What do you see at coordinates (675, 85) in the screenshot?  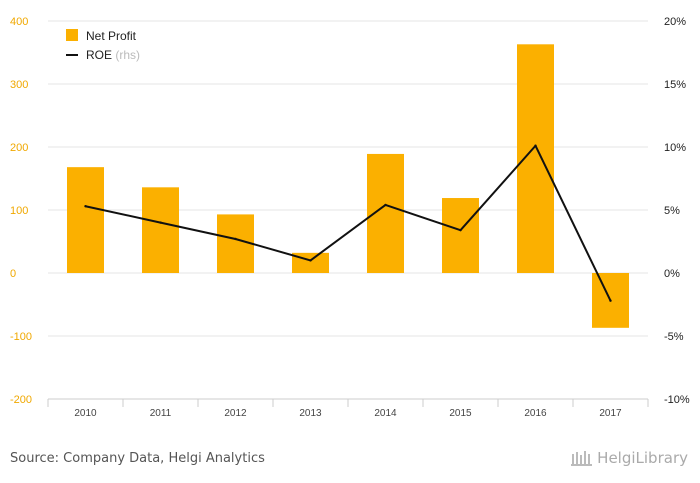 I see `y-right-tick-label: 15%` at bounding box center [675, 85].